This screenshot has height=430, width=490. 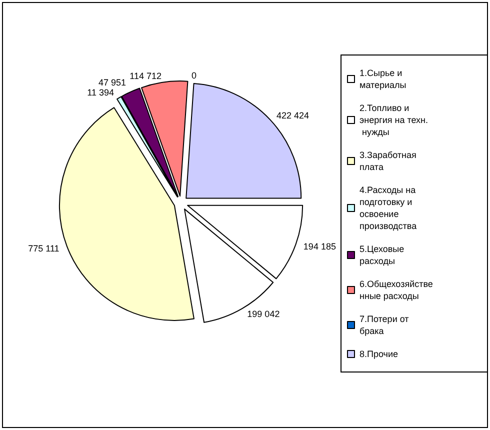 I want to click on legend-label: 8.Прочие, so click(x=379, y=354).